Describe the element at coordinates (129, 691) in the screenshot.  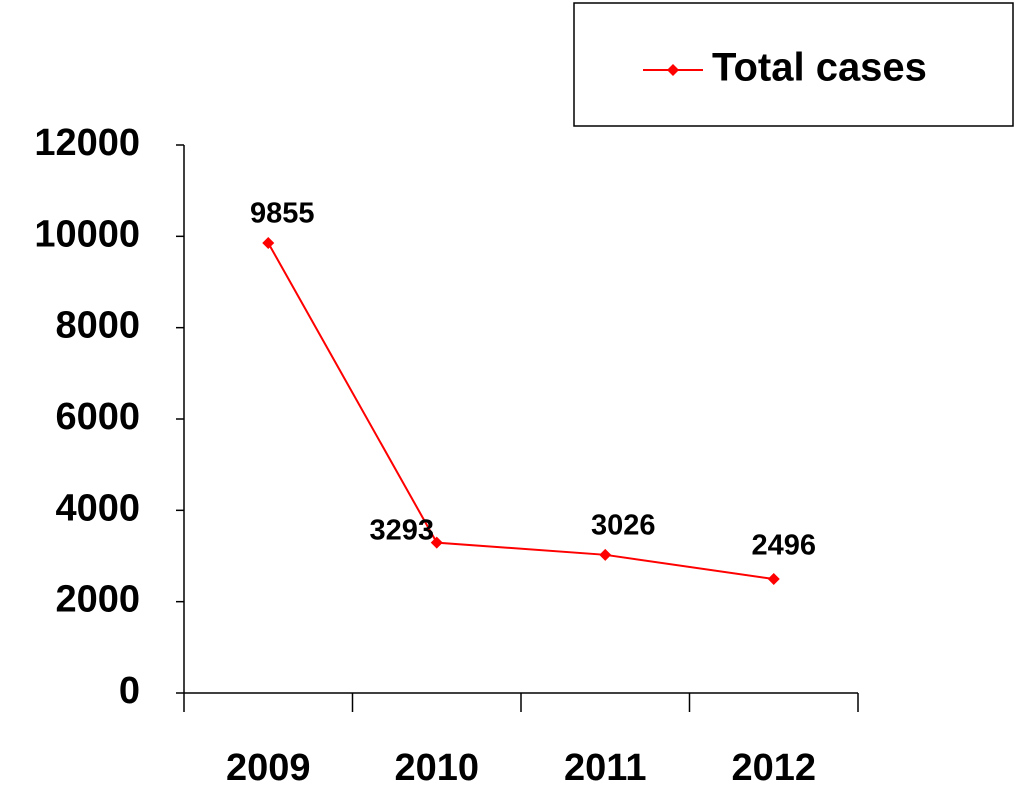
I see `y-tick-label: 0` at that location.